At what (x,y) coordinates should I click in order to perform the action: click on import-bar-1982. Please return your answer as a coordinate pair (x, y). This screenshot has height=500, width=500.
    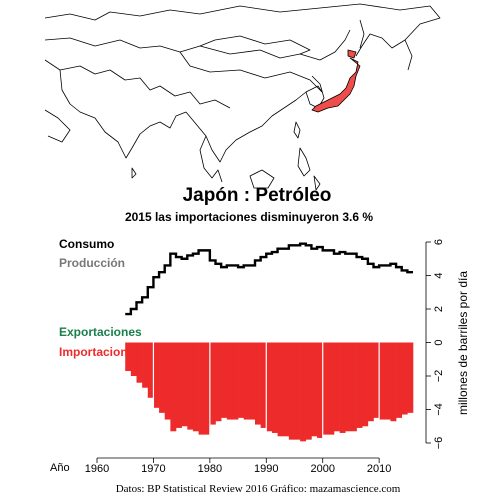
    Looking at the image, I should click on (224, 380).